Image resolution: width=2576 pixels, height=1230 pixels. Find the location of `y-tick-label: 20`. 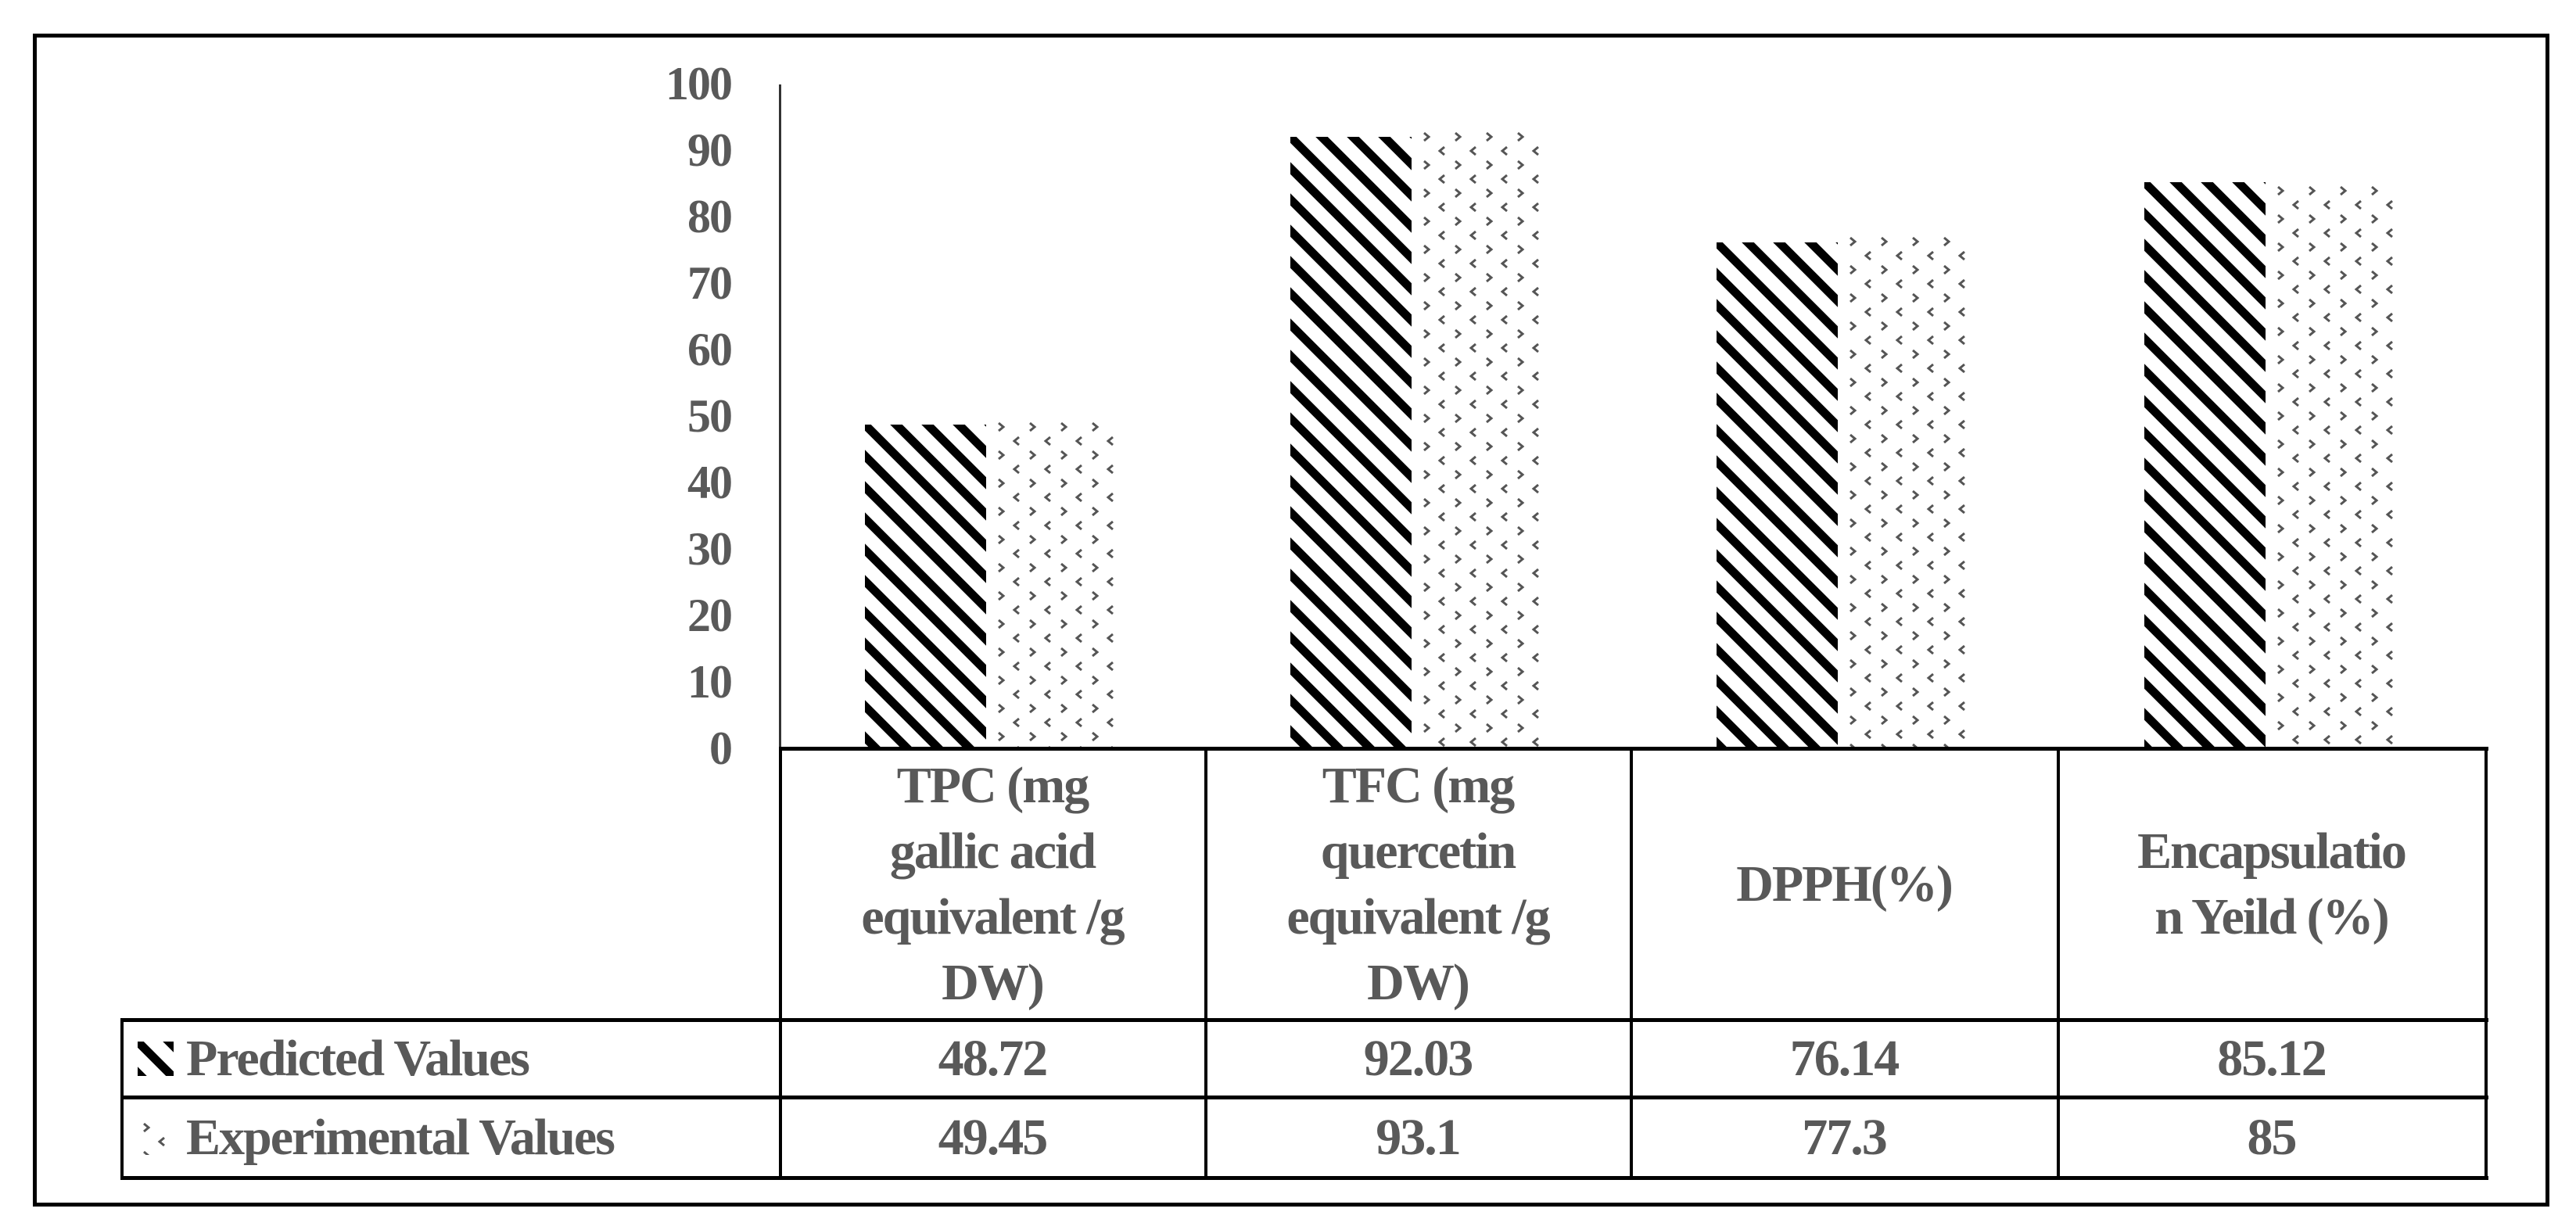

y-tick-label: 20 is located at coordinates (710, 615).